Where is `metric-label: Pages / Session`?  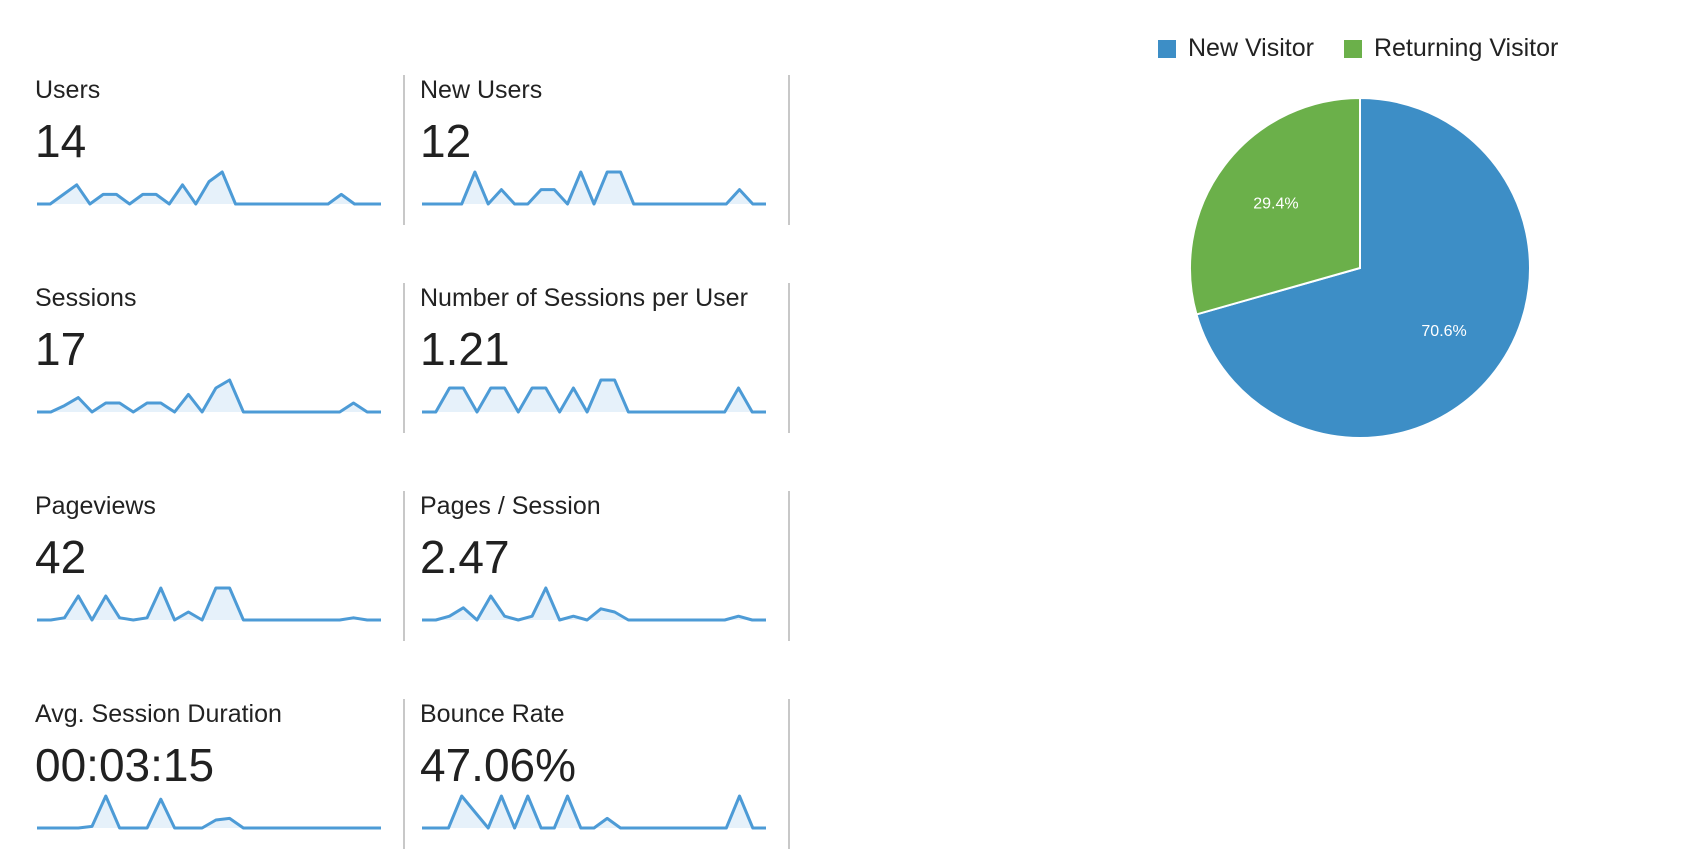
metric-label: Pages / Session is located at coordinates (510, 506).